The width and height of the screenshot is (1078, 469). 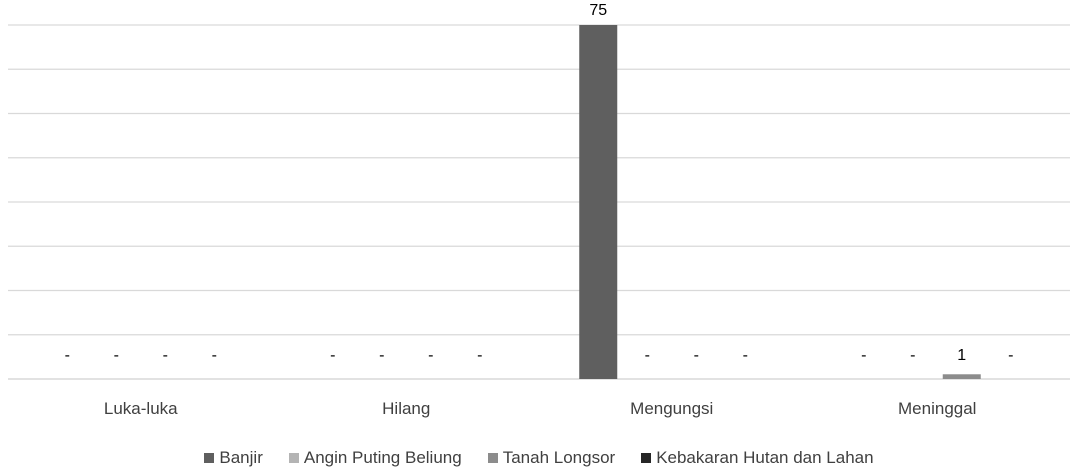 I want to click on legend-label: Tanah Longsor, so click(x=559, y=457).